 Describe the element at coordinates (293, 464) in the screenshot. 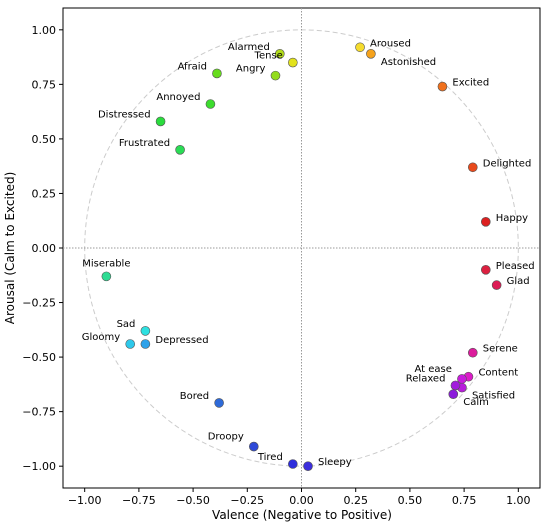

I see `point-tired` at that location.